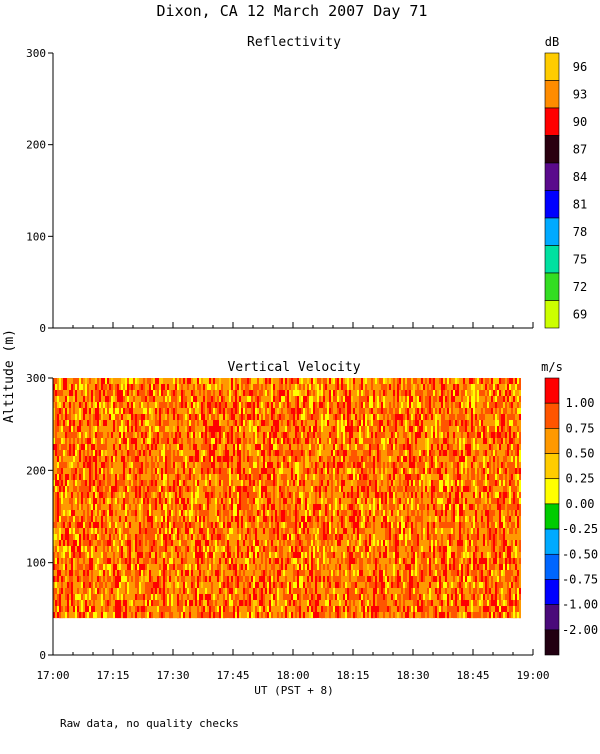  What do you see at coordinates (36, 145) in the screenshot?
I see `y-tick-label: 200` at bounding box center [36, 145].